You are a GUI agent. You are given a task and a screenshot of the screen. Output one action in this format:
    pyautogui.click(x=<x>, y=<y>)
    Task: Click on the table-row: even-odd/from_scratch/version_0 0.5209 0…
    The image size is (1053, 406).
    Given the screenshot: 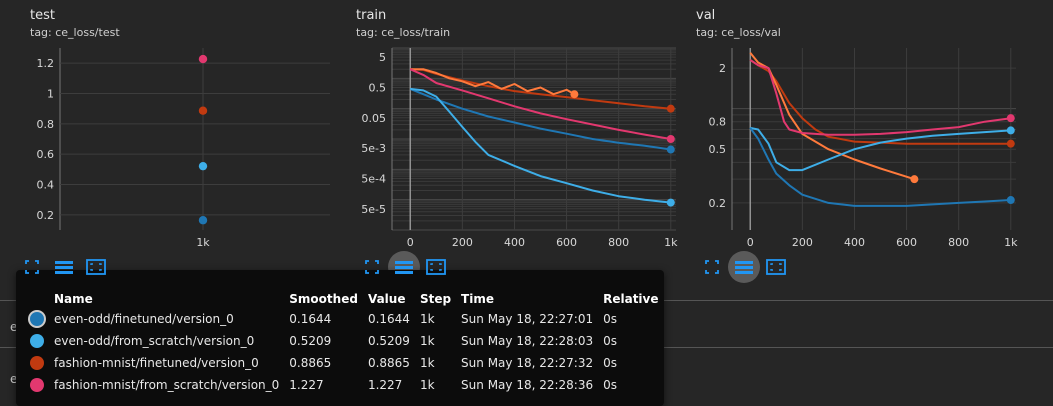 What is the action you would take?
    pyautogui.click(x=345, y=341)
    